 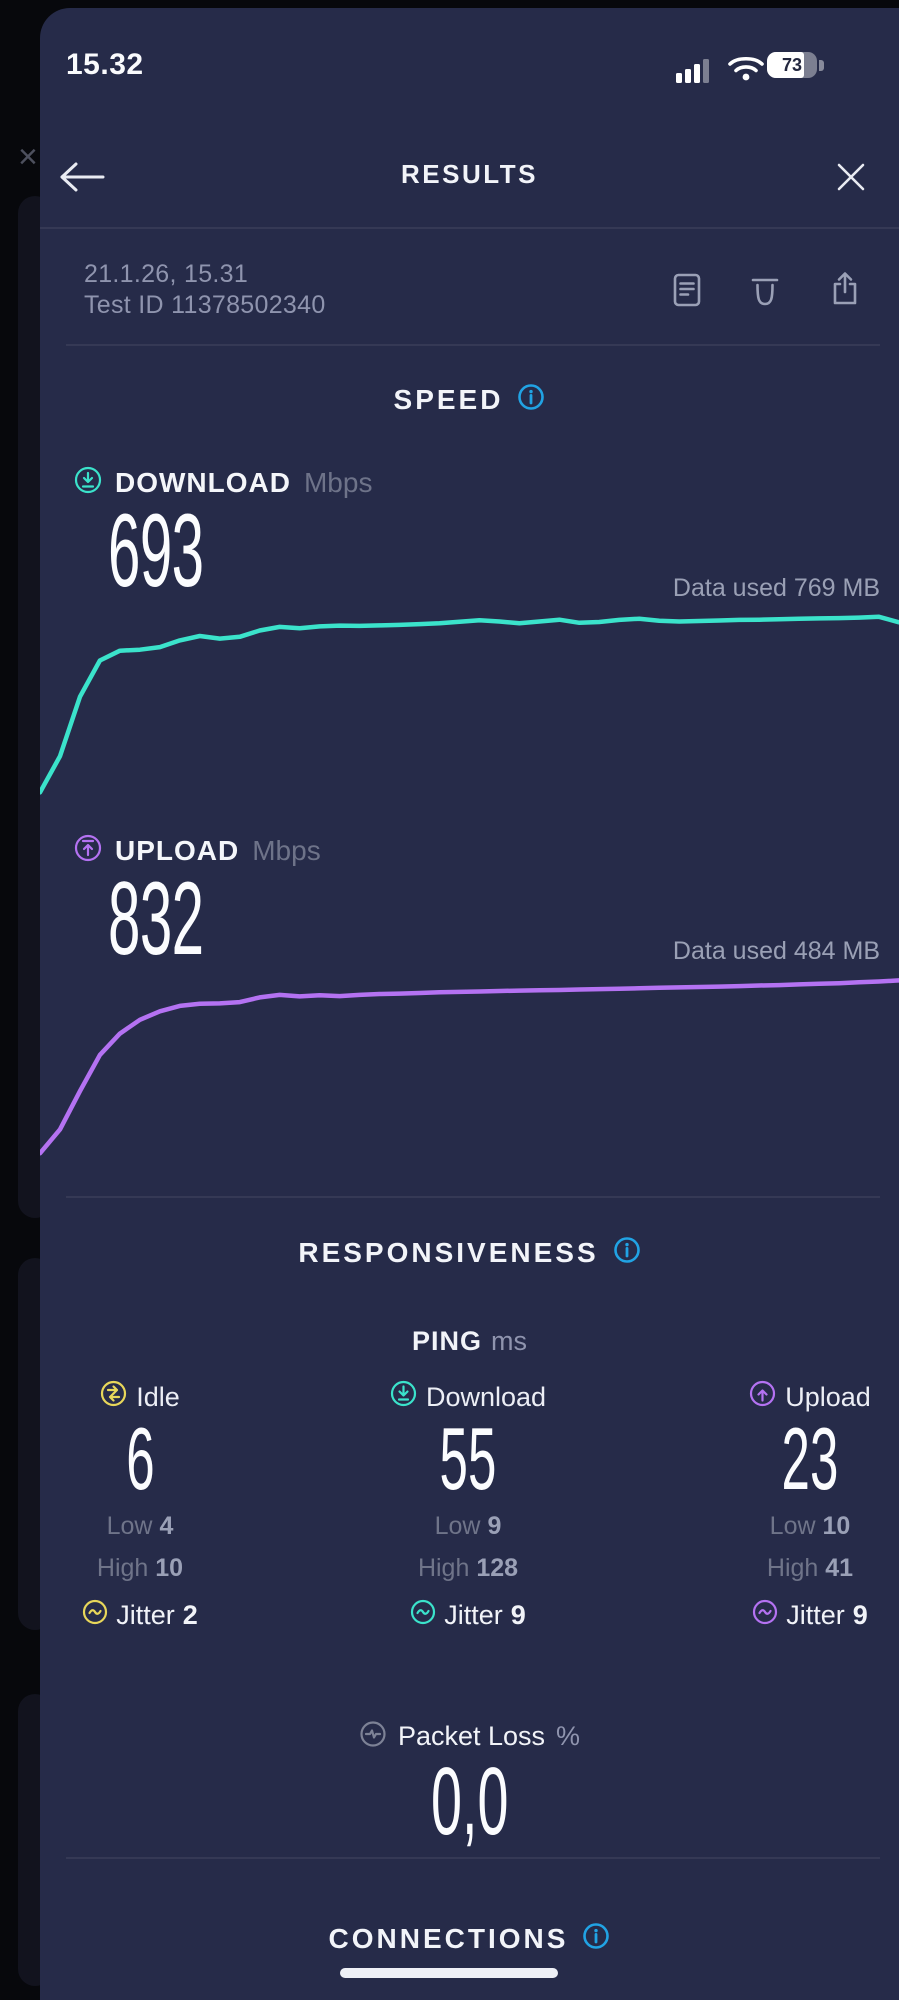 What do you see at coordinates (486, 1396) in the screenshot?
I see `download-ping-label: Download` at bounding box center [486, 1396].